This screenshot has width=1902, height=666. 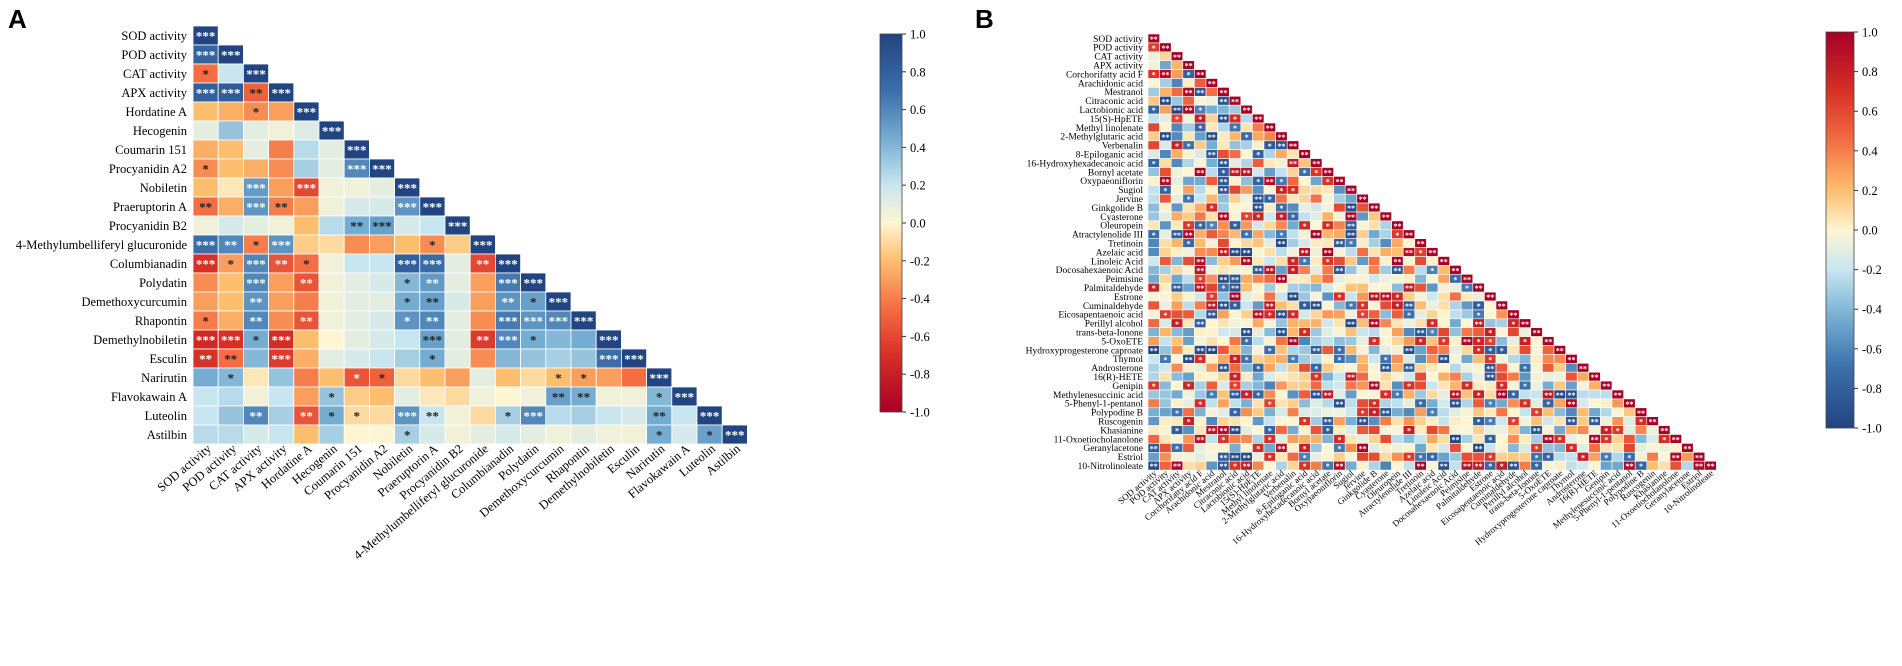 What do you see at coordinates (1128, 360) in the screenshot?
I see `row-label: Thymol` at bounding box center [1128, 360].